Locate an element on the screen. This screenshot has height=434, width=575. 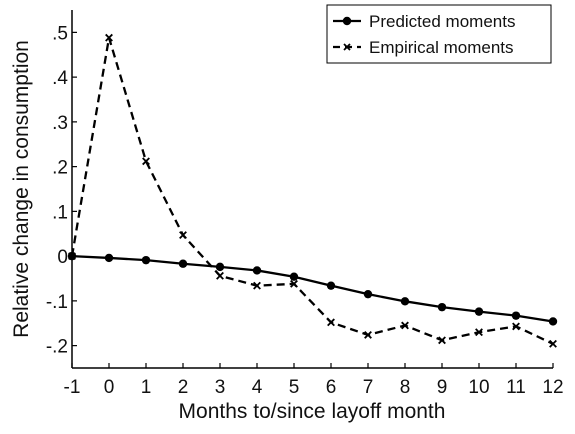
x-tick-label: 4 is located at coordinates (257, 387).